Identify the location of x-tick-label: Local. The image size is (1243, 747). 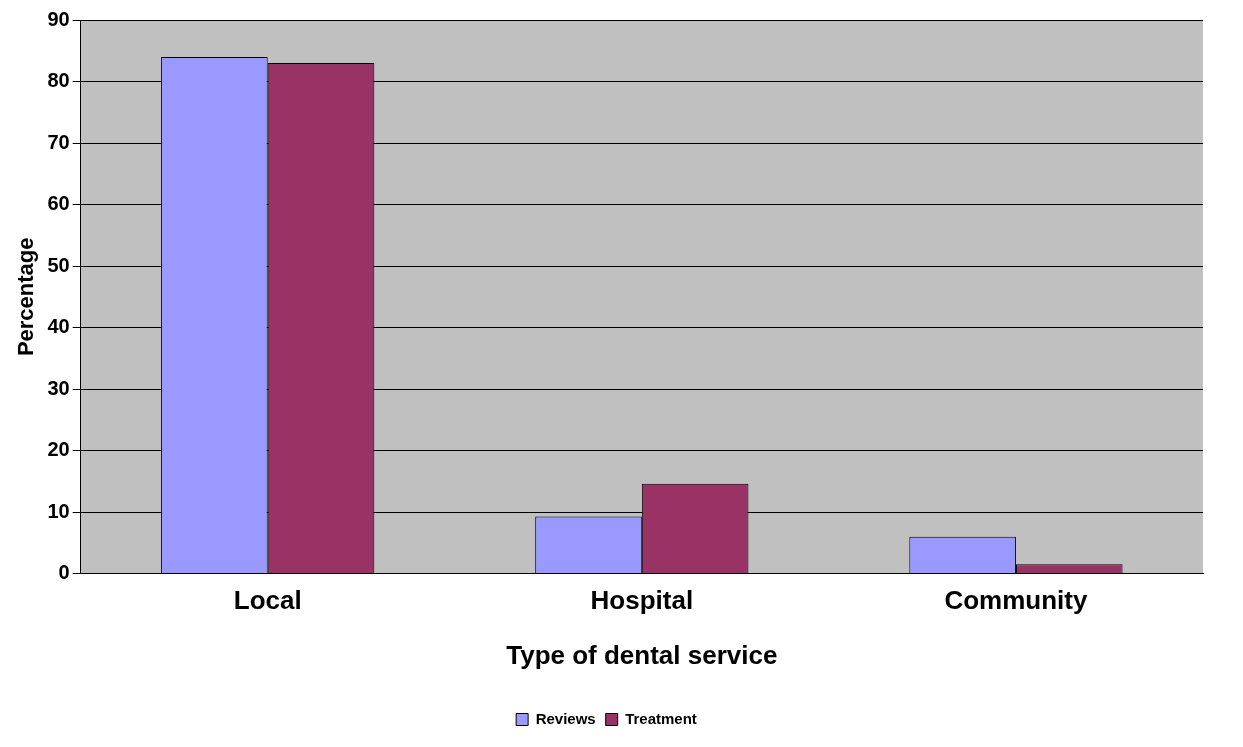
(267, 600).